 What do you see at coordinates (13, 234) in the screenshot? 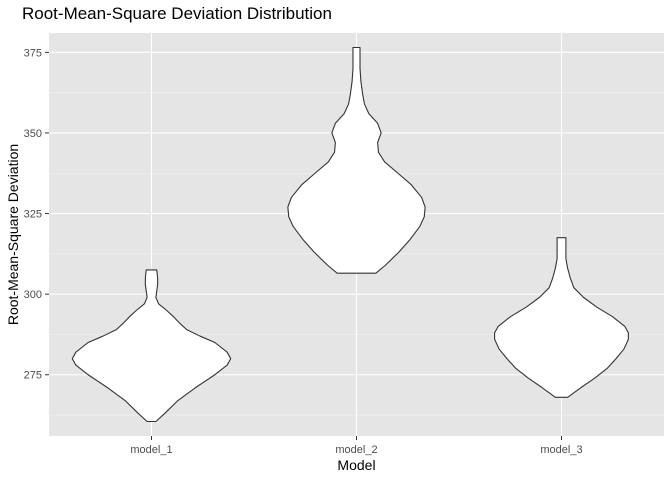
I see `y-axis-title: Root-Mean-Square Deviation` at bounding box center [13, 234].